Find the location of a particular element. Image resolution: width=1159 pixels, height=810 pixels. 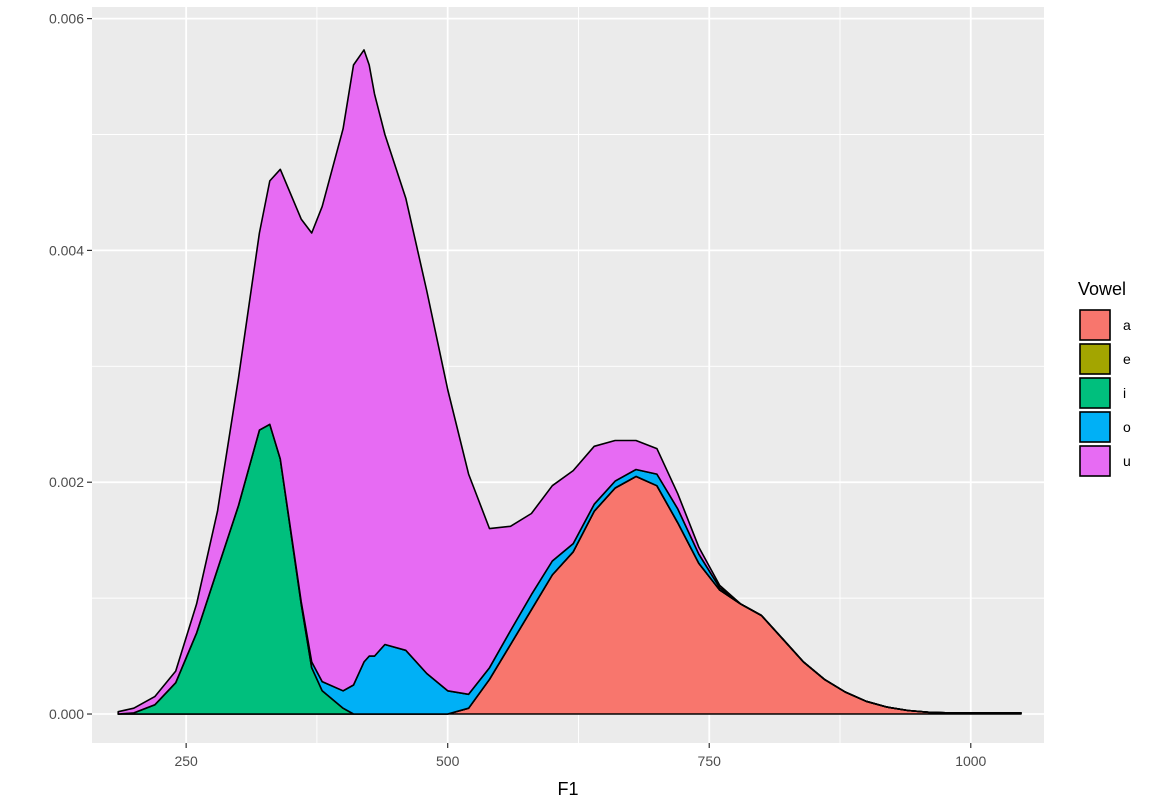

legend-label-a: a is located at coordinates (1127, 325).